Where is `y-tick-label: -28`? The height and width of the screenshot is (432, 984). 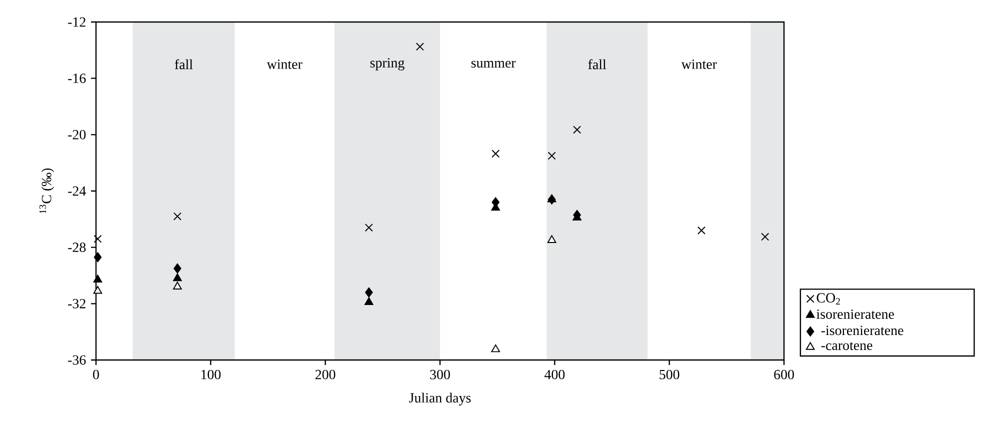
y-tick-label: -28 is located at coordinates (77, 247).